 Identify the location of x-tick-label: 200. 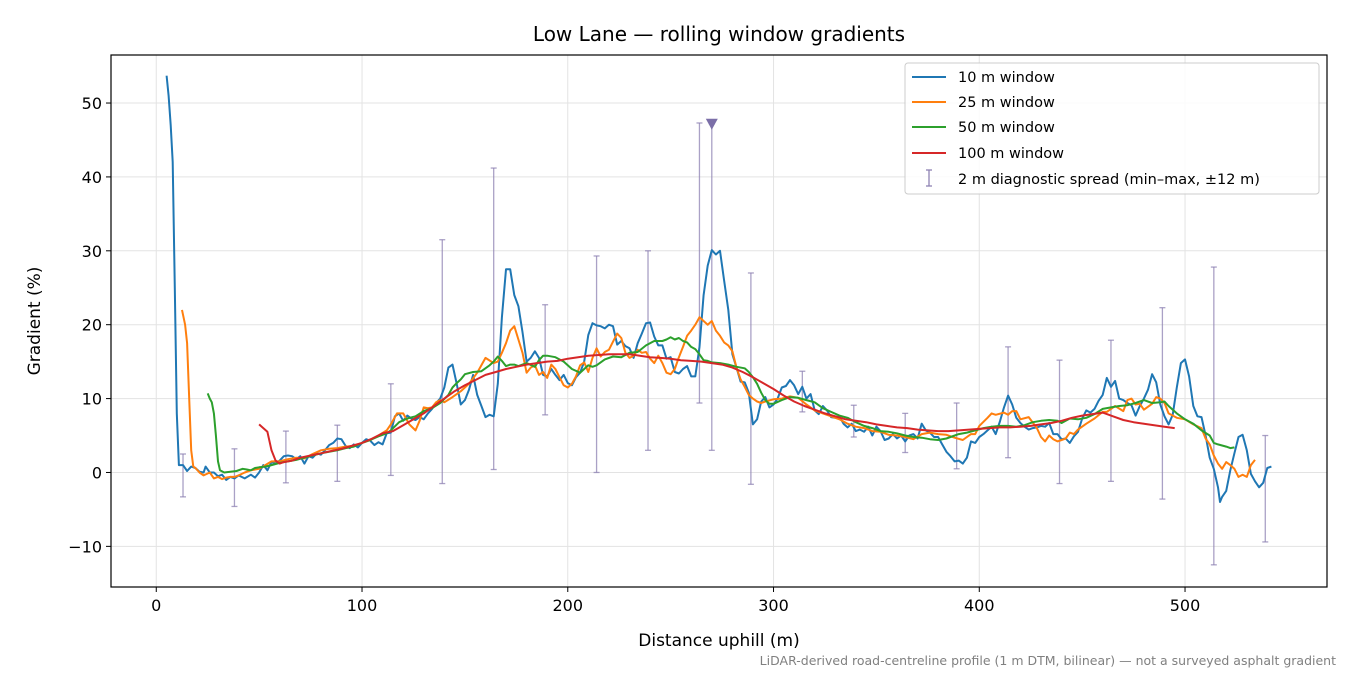
(567, 605).